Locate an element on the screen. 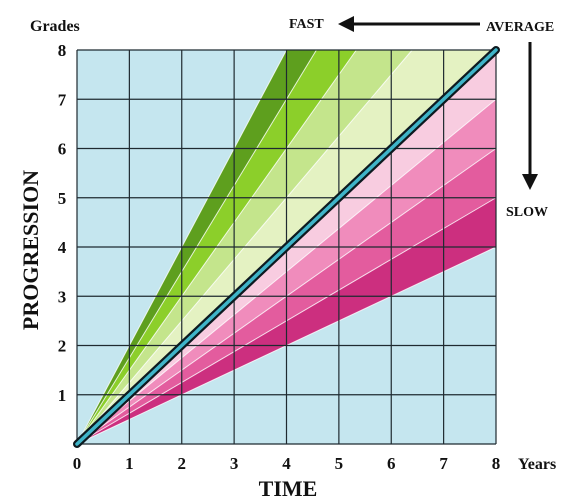 The height and width of the screenshot is (500, 579). x-tick-label: 1 is located at coordinates (129, 463).